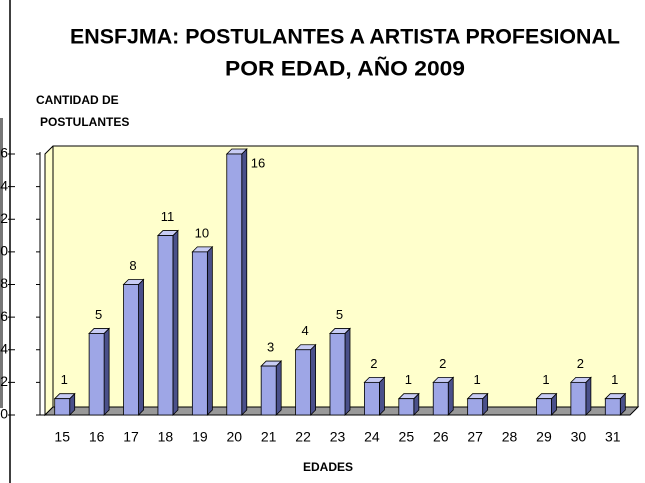  What do you see at coordinates (168, 216) in the screenshot?
I see `value-label: 11` at bounding box center [168, 216].